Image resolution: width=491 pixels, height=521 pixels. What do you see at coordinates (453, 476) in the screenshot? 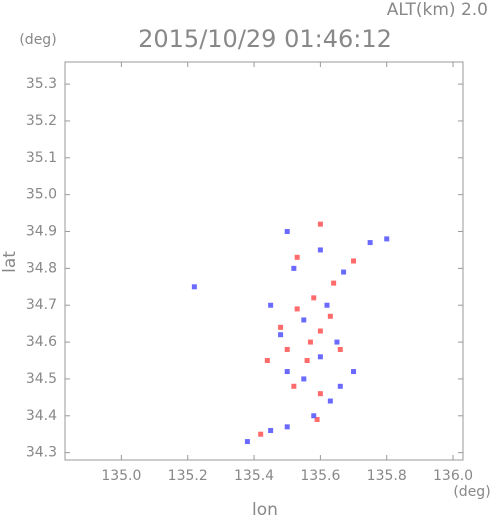
I see `x-tick-label: 136.0` at bounding box center [453, 476].